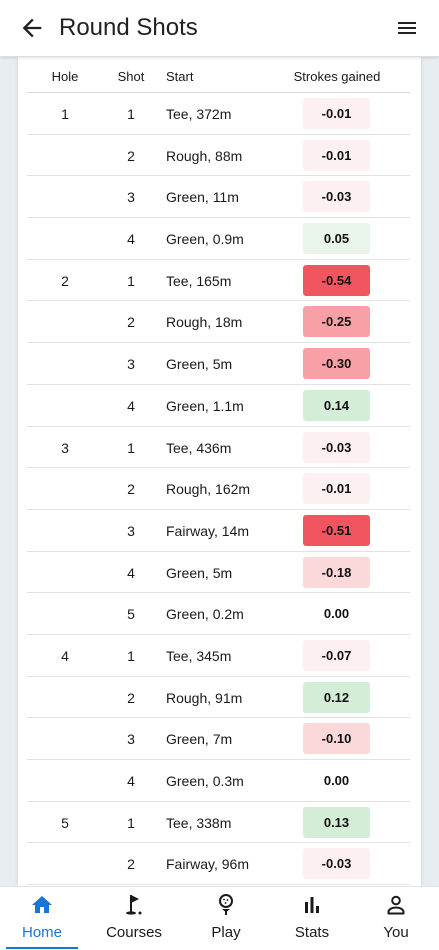  I want to click on table-row: 3 Fairway, 14m -0.51, so click(218, 531).